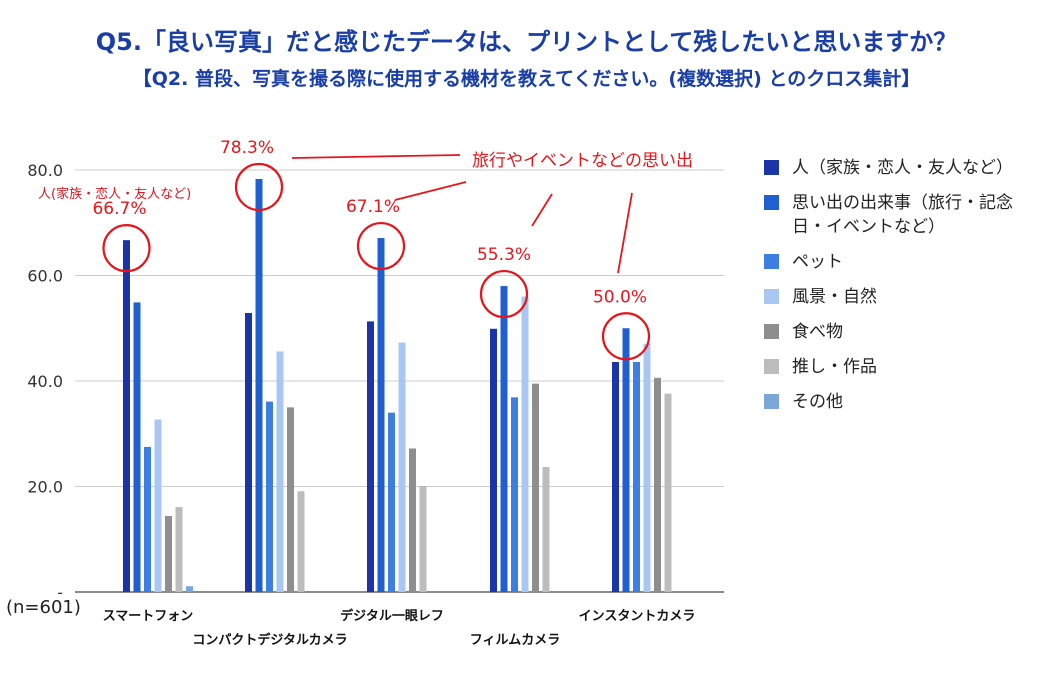  What do you see at coordinates (115, 194) in the screenshot?
I see `annotation-person: 人(家族・恋人・友人など)` at bounding box center [115, 194].